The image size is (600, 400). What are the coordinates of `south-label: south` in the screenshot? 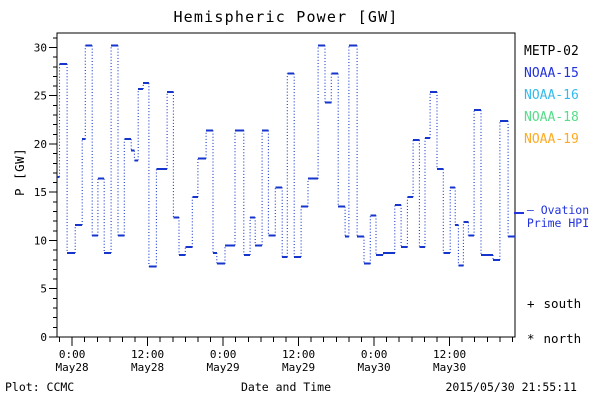 It's located at (562, 303).